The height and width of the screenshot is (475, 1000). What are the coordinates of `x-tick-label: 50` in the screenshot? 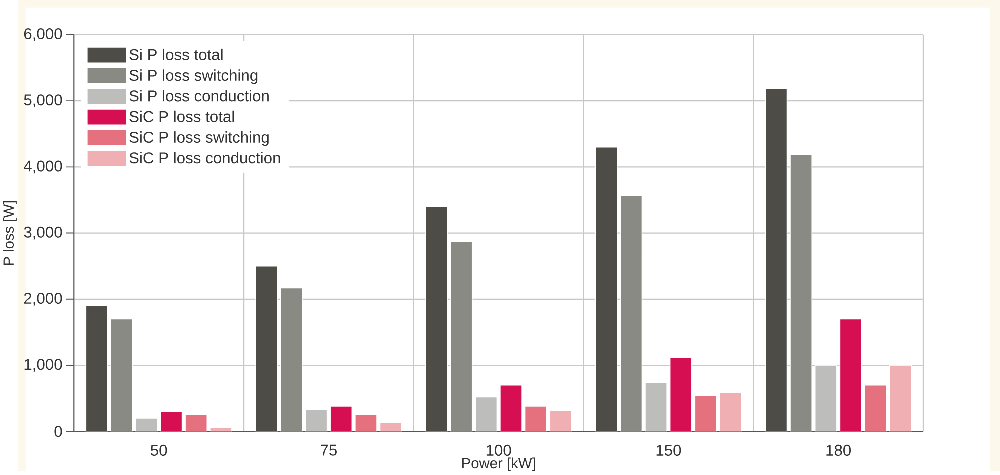 It's located at (159, 450).